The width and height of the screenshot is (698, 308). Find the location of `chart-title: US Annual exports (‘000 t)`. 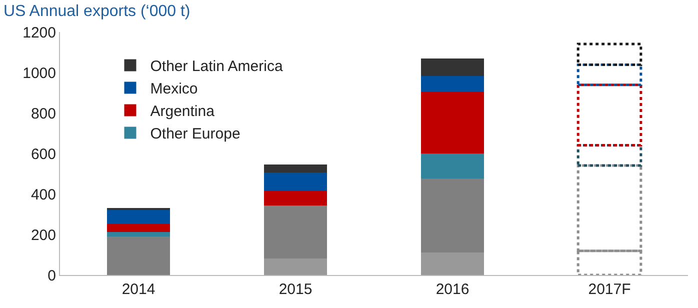

chart-title: US Annual exports (‘000 t) is located at coordinates (96, 11).